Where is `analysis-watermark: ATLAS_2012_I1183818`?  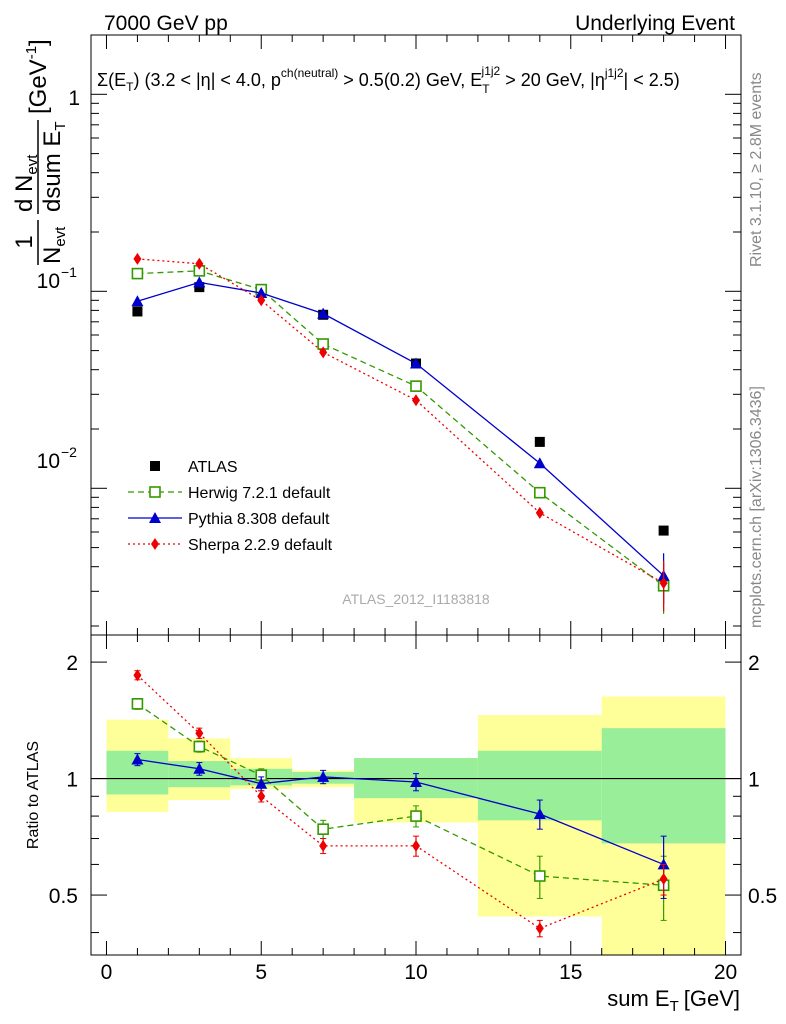
analysis-watermark: ATLAS_2012_I1183818 is located at coordinates (416, 599).